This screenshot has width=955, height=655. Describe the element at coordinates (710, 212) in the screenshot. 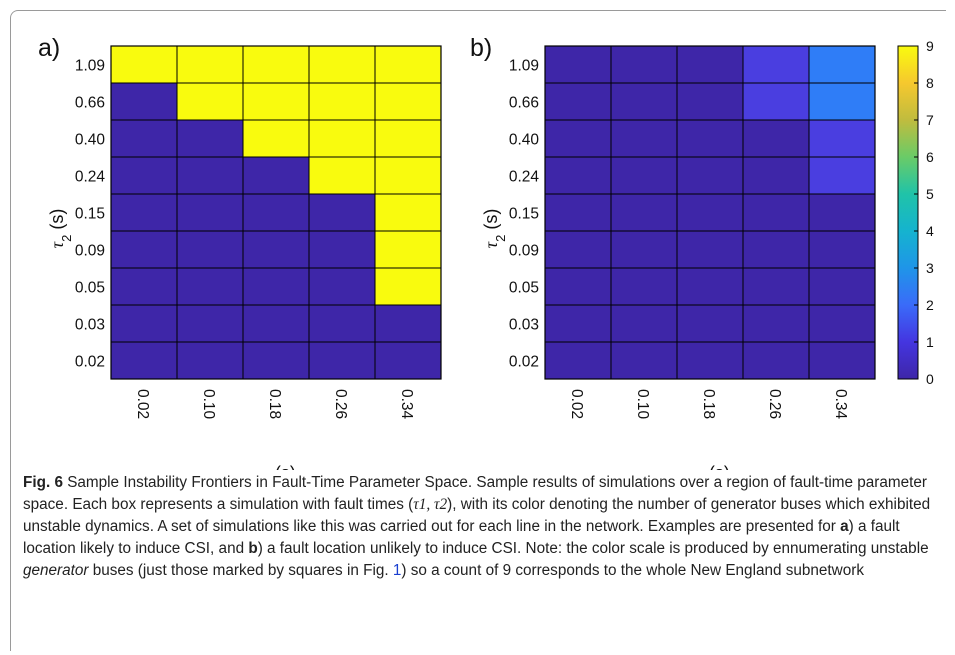

I see `heatmap-b-cell-r4-c2` at that location.